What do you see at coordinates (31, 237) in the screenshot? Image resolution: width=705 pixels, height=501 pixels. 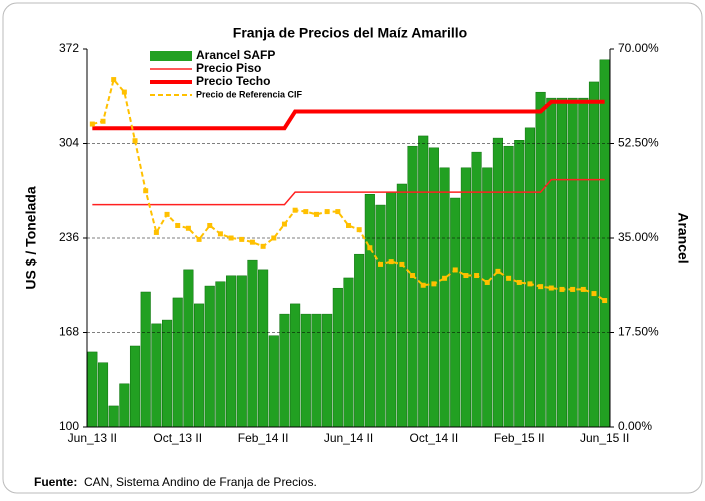 I see `y-axis-label: US $ / Tonelada` at bounding box center [31, 237].